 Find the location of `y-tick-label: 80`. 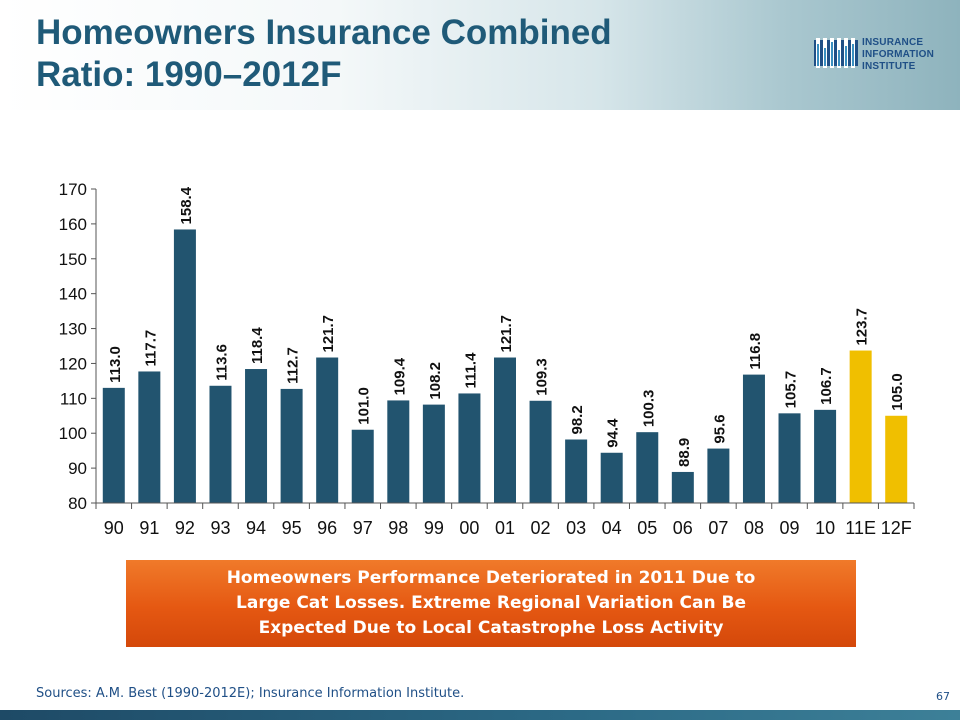

y-tick-label: 80 is located at coordinates (77, 503).